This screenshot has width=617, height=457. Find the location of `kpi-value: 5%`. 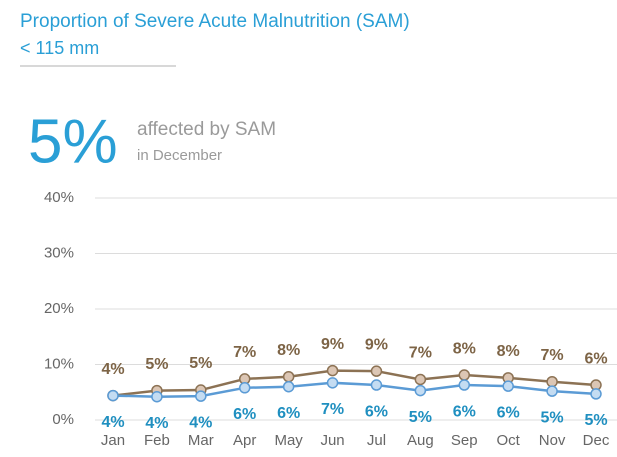

kpi-value: 5% is located at coordinates (73, 141).